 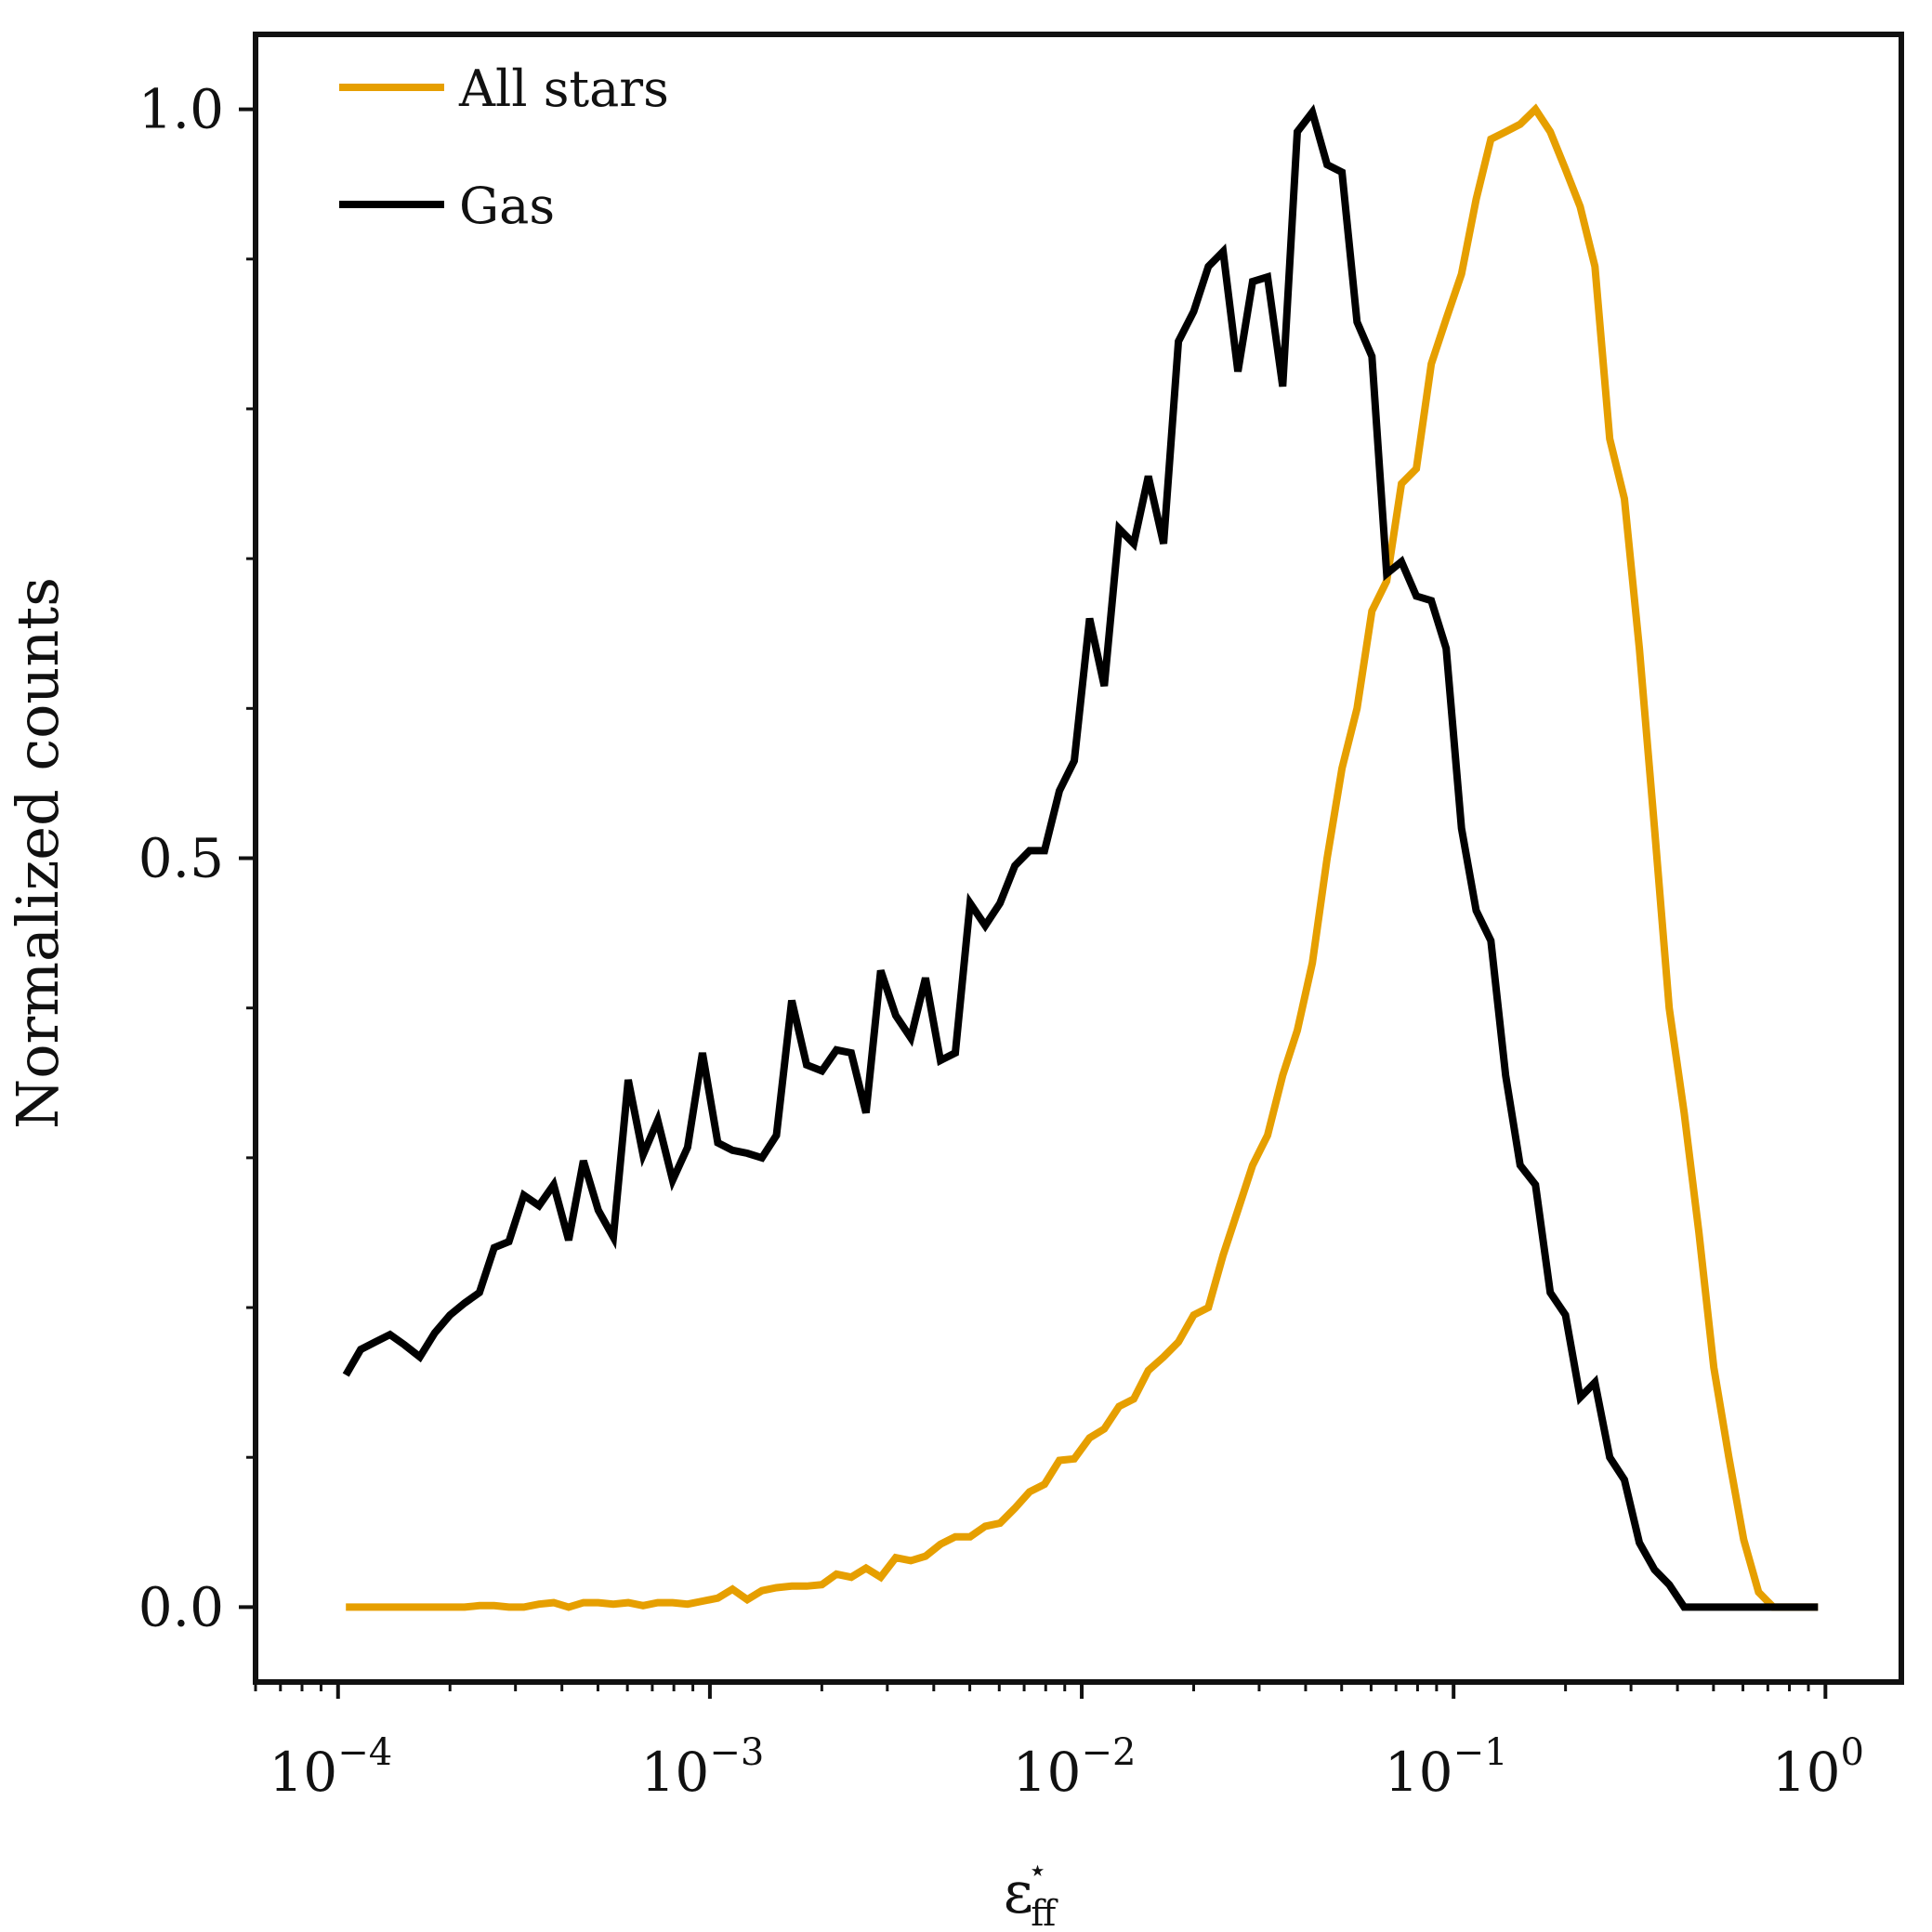 What do you see at coordinates (1018, 1892) in the screenshot?
I see `x-axis-label-symbol: ε` at bounding box center [1018, 1892].